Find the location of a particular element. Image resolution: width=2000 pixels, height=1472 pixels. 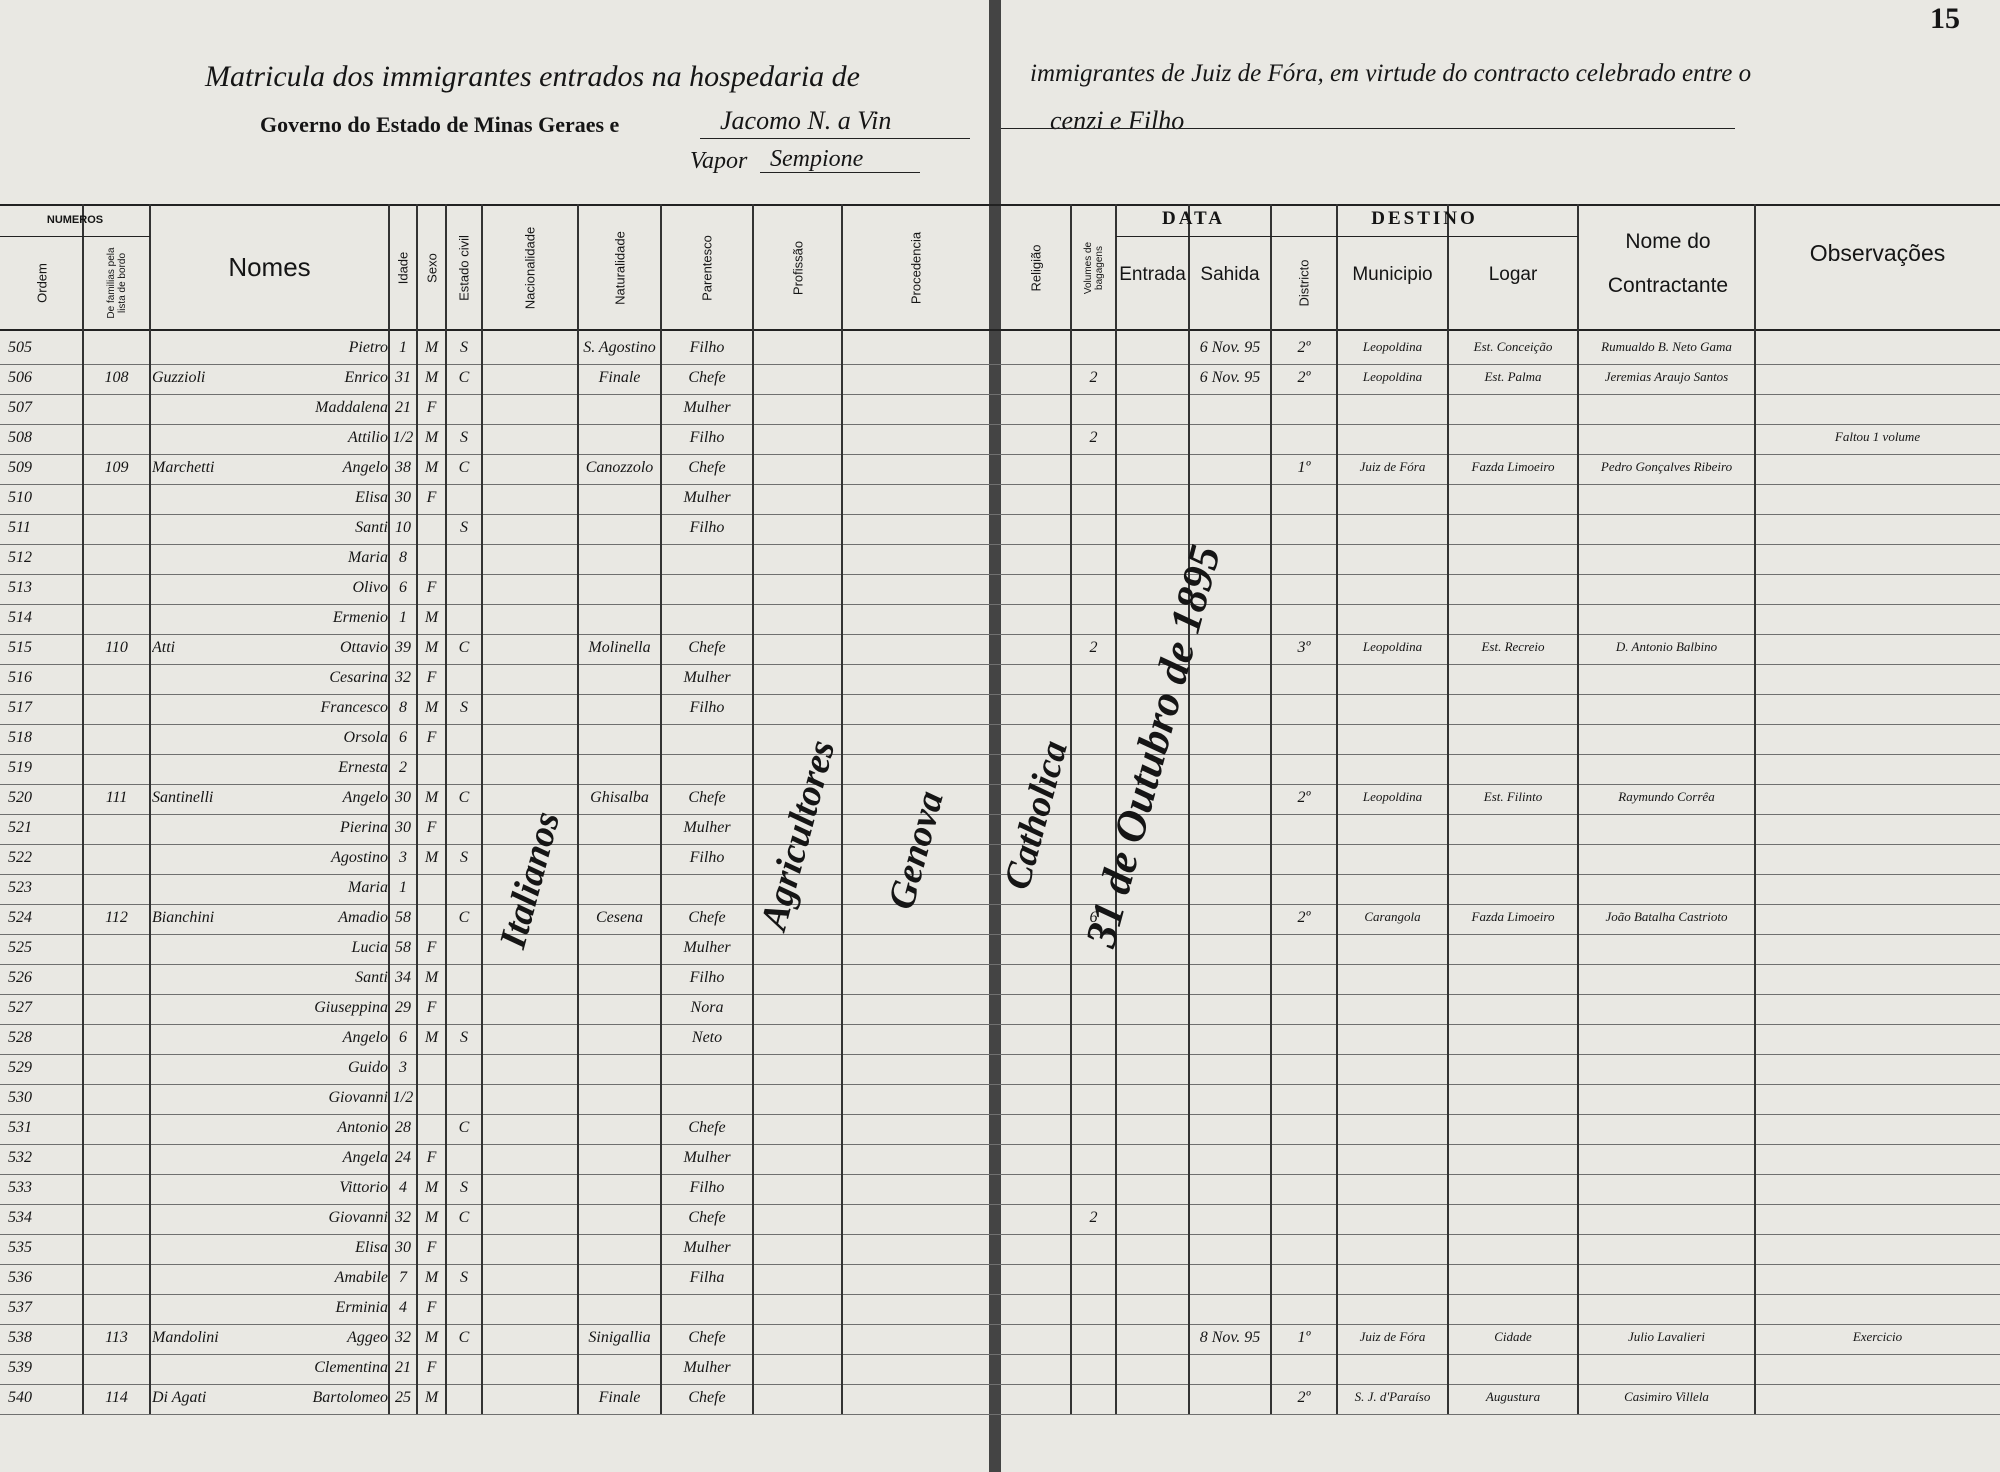

cell-municipio: S. J. d'Paraíso is located at coordinates (1392, 1396).